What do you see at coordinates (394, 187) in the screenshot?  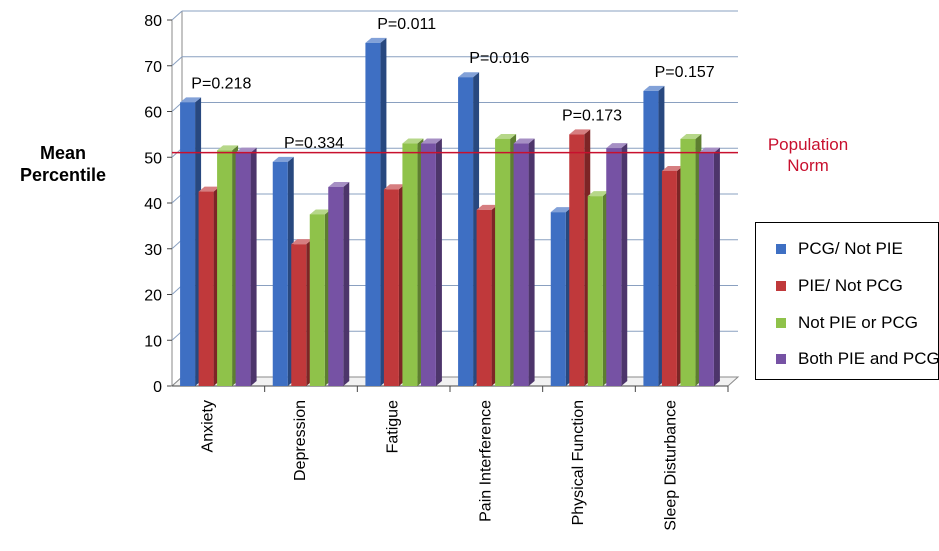 I see `bar-top-fatigue-pie-not-pcg` at bounding box center [394, 187].